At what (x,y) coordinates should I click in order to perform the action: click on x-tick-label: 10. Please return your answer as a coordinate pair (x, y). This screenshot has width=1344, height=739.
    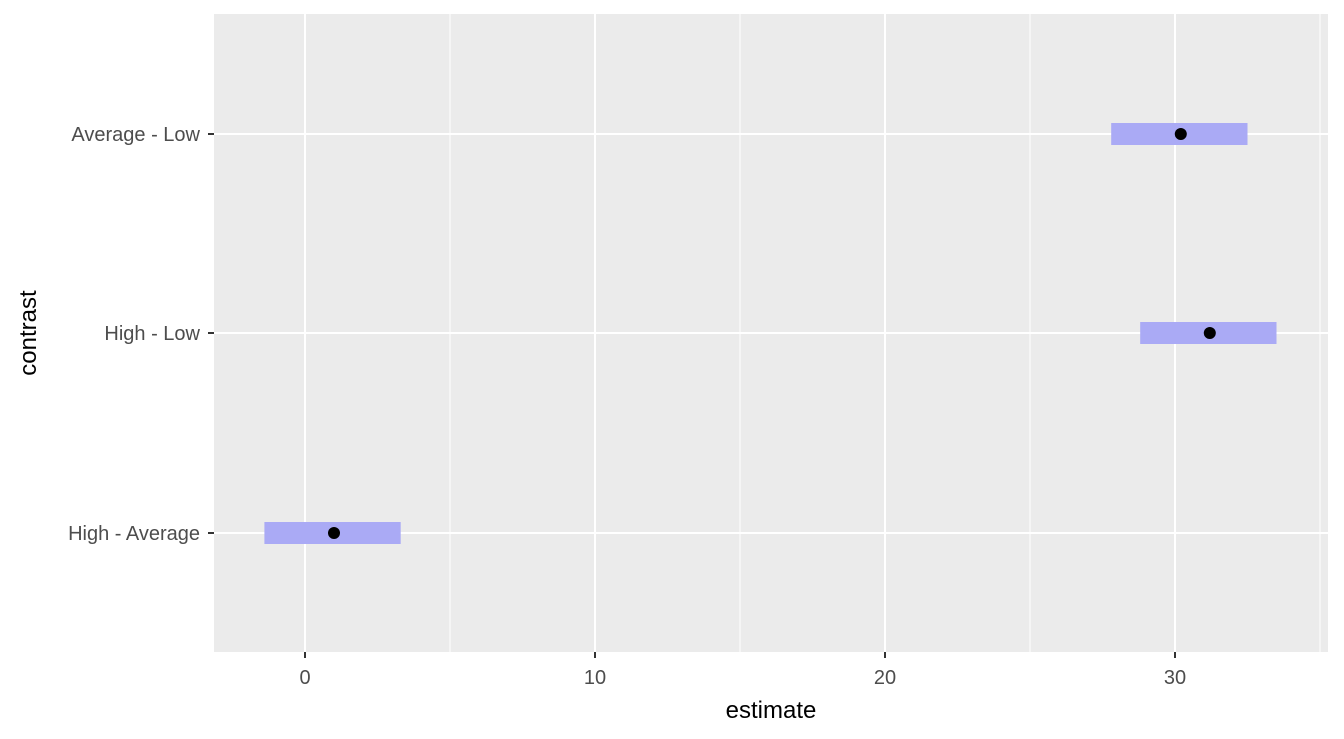
    Looking at the image, I should click on (595, 678).